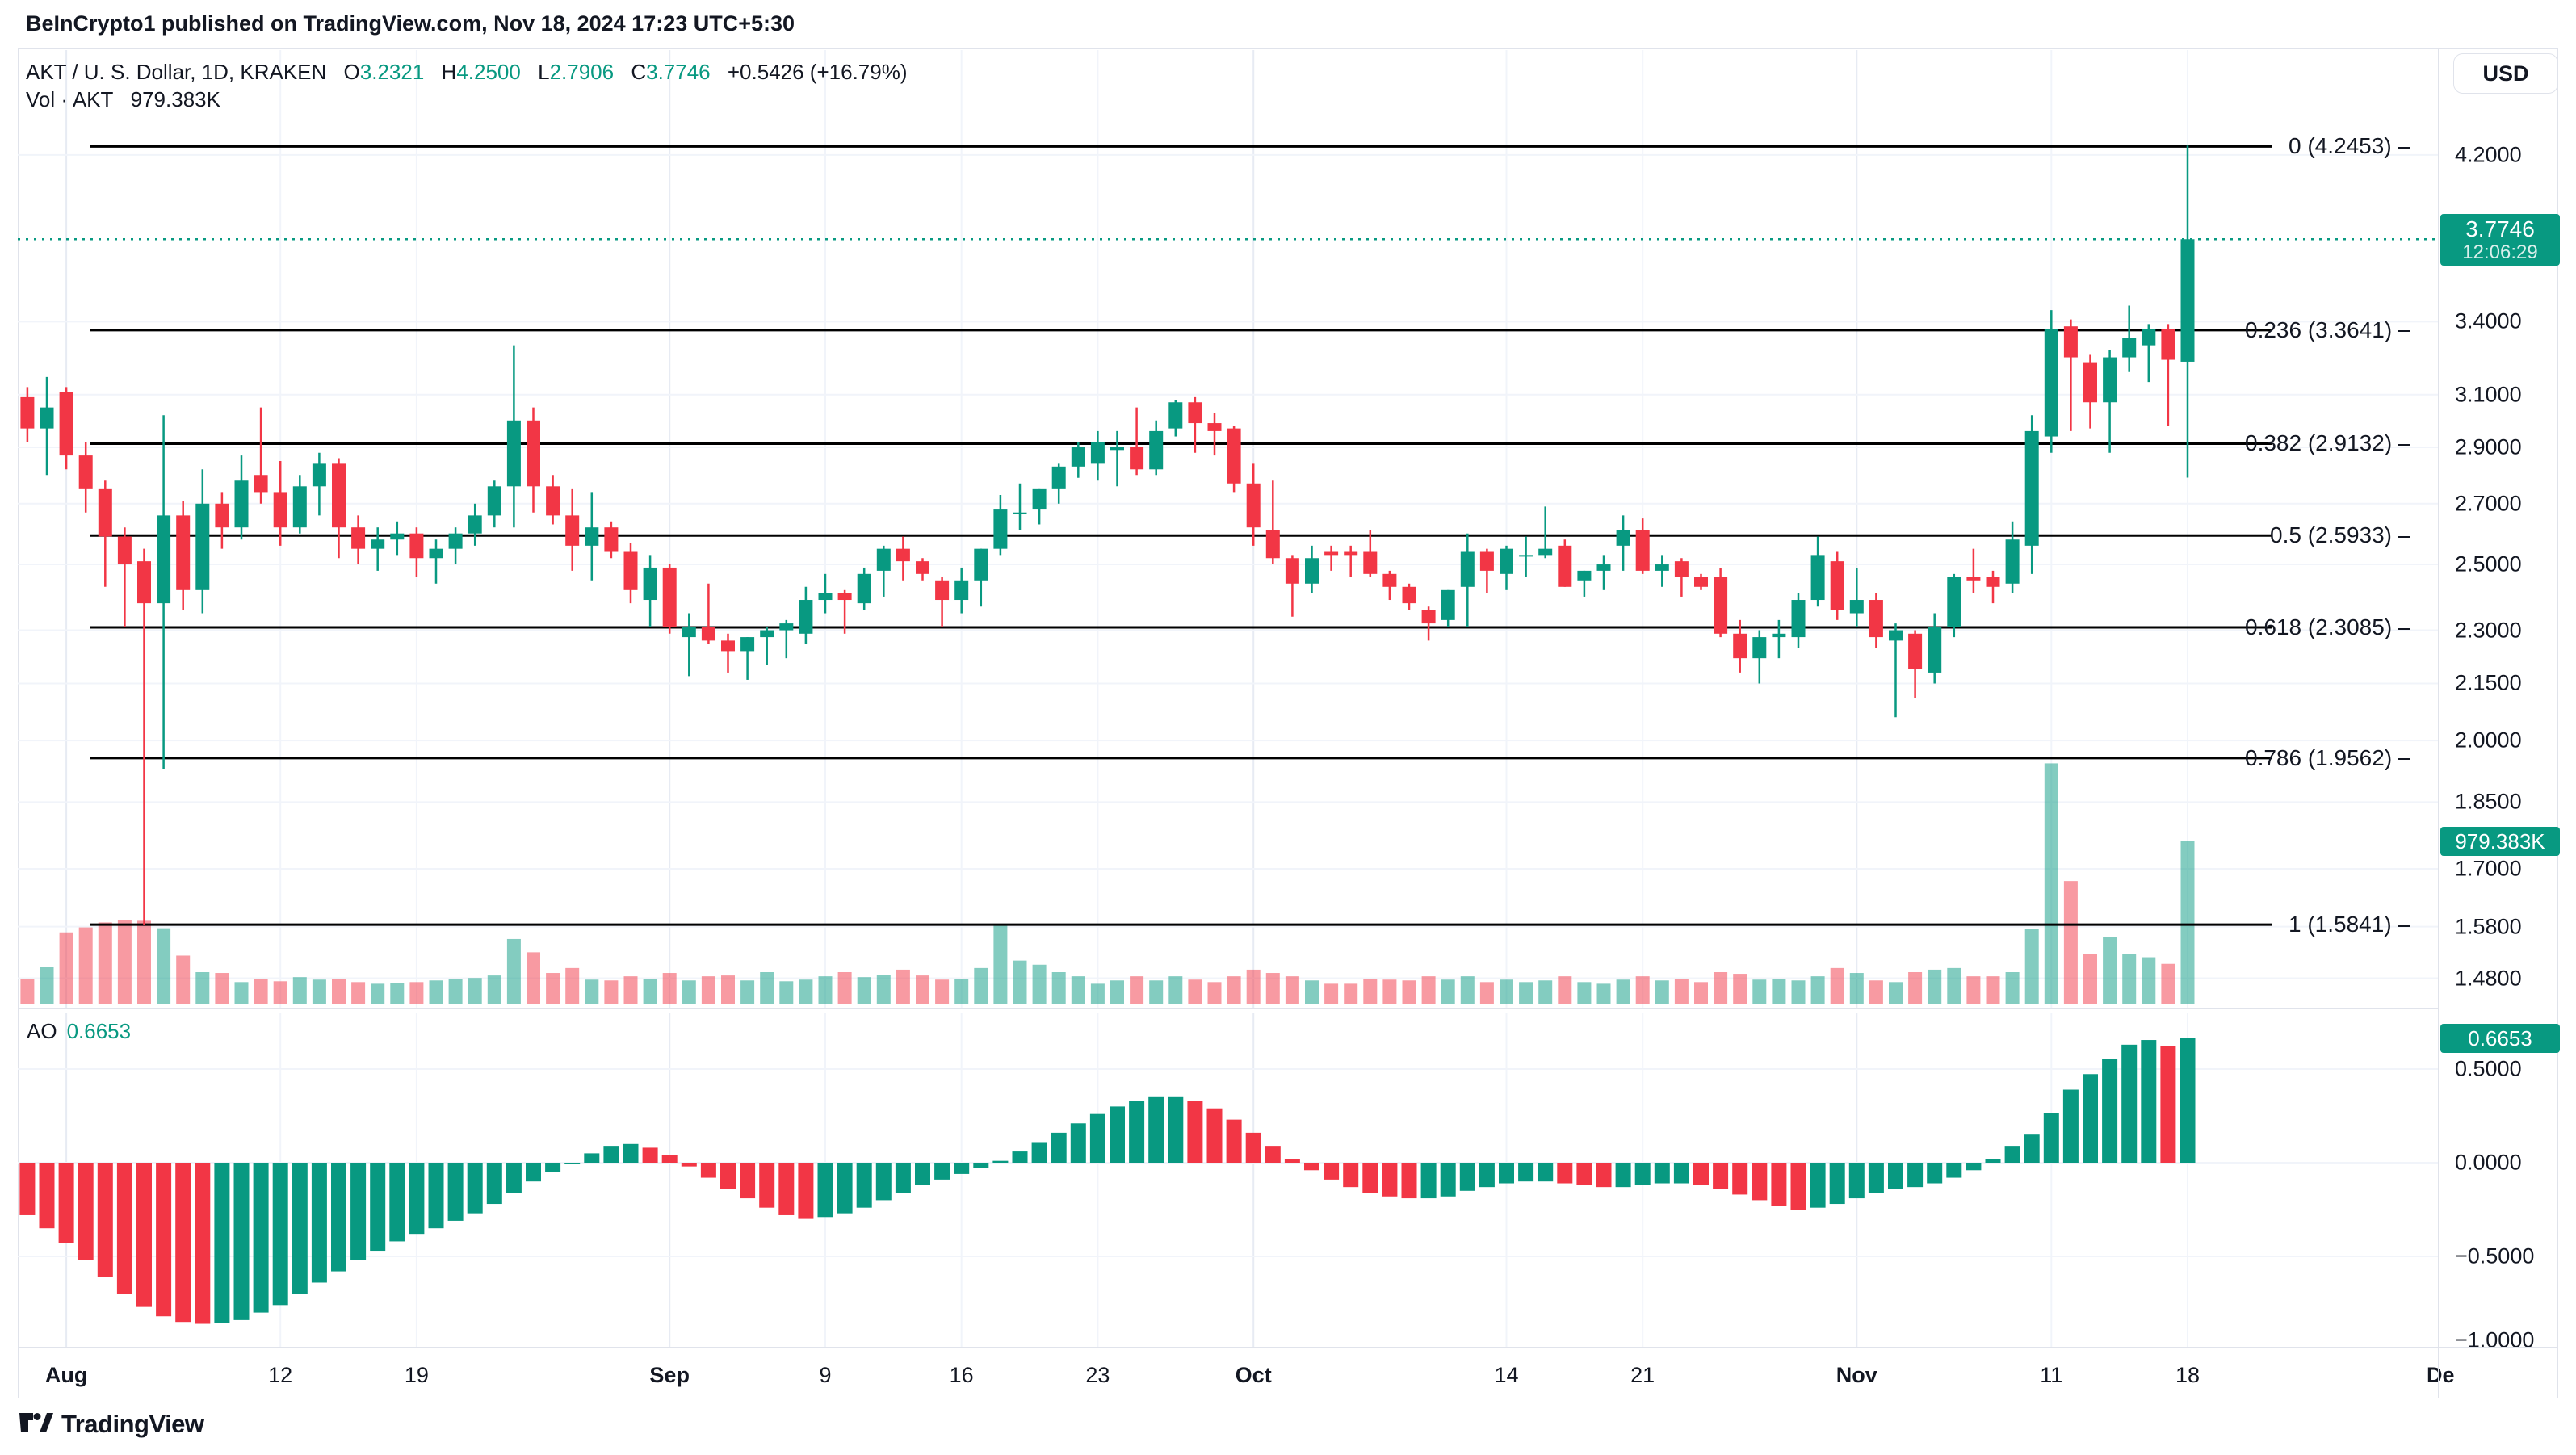 The width and height of the screenshot is (2576, 1455). I want to click on time-tick: 21, so click(1642, 1375).